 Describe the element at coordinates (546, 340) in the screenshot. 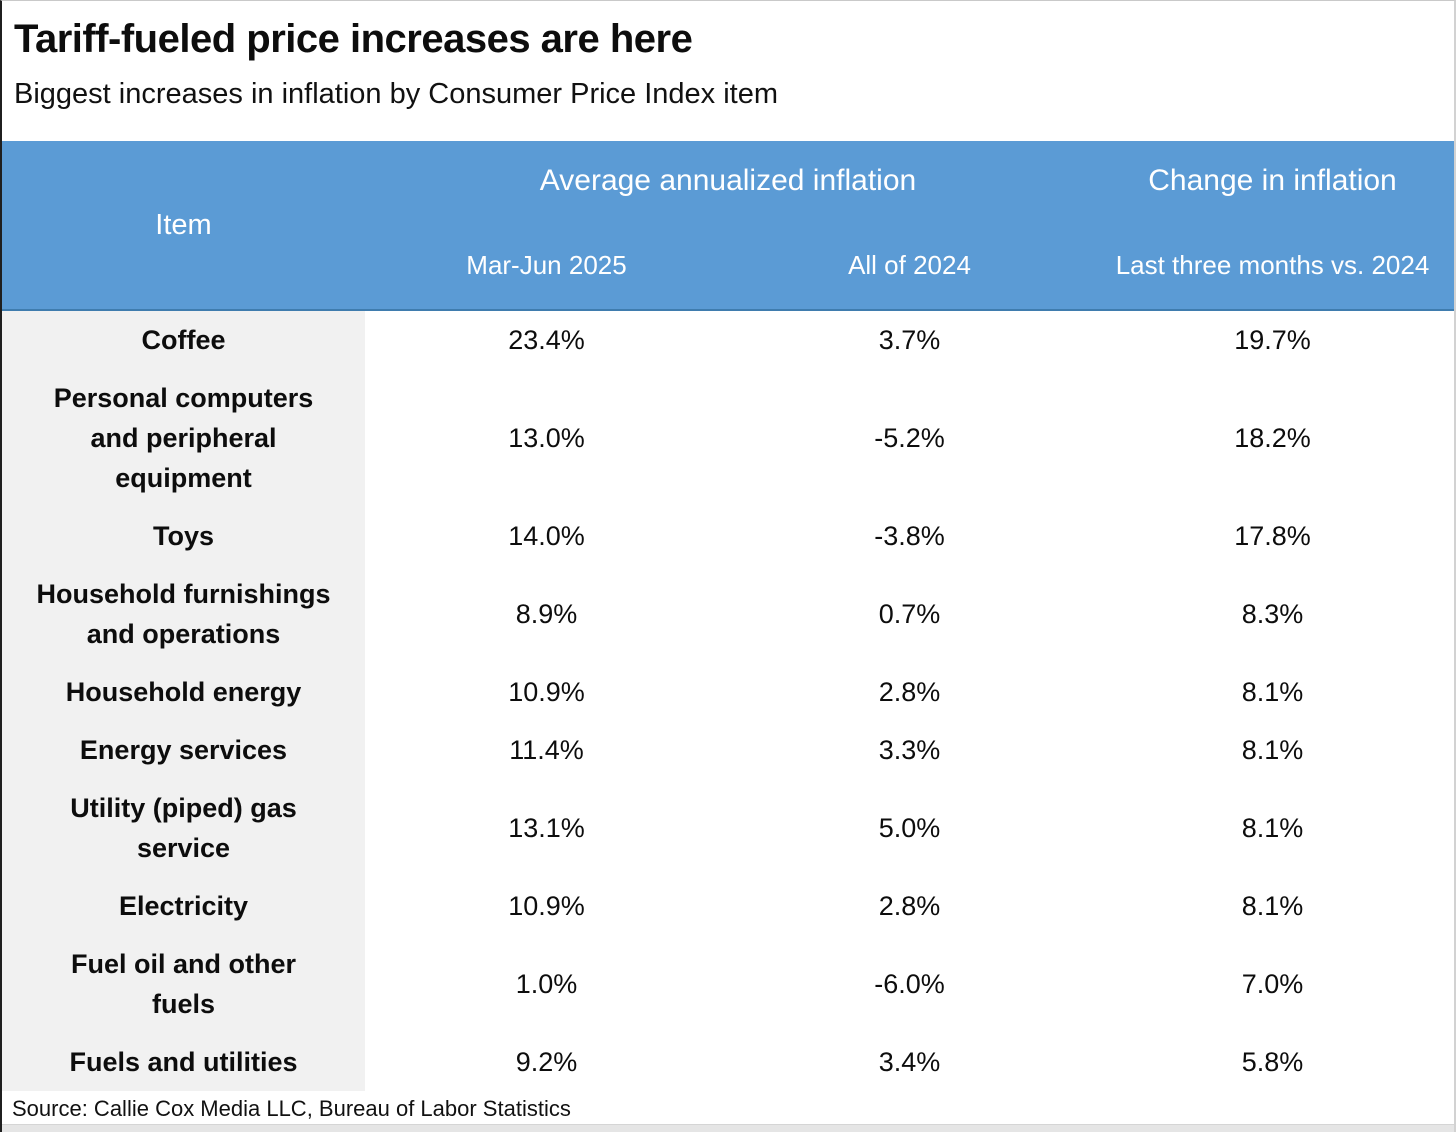

I see `value-cell-mar-jun-2025: 23.4%` at that location.